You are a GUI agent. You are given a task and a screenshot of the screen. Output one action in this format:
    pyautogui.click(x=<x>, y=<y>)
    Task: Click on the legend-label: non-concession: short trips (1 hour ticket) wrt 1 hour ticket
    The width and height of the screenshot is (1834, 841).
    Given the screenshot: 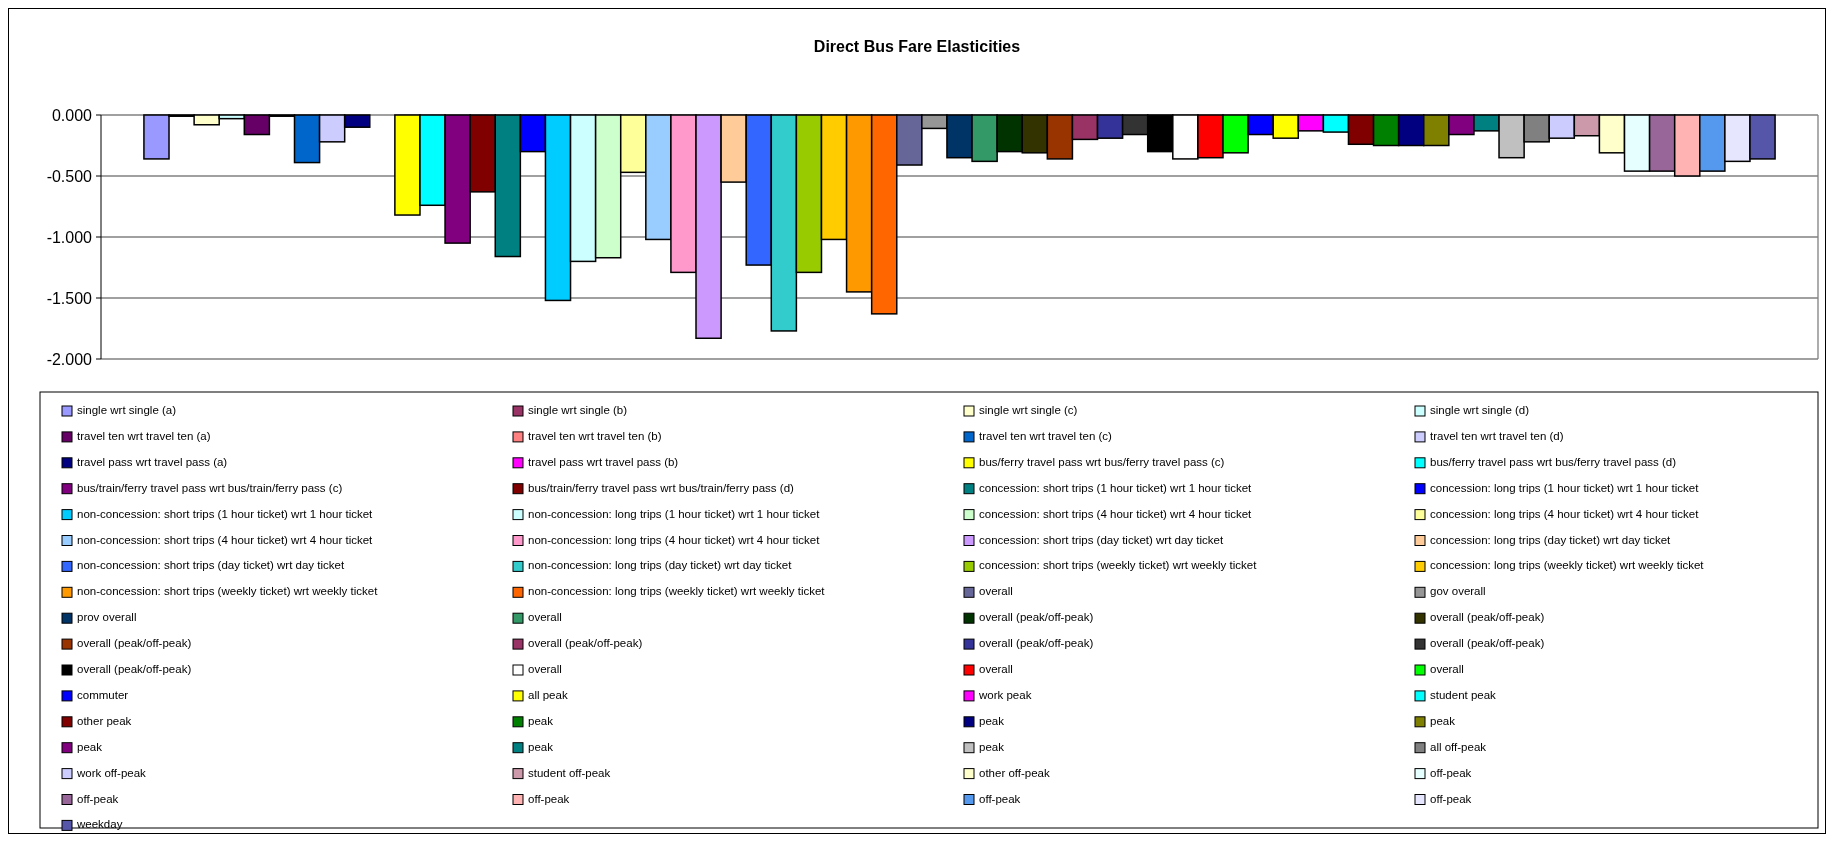 What is the action you would take?
    pyautogui.click(x=225, y=513)
    